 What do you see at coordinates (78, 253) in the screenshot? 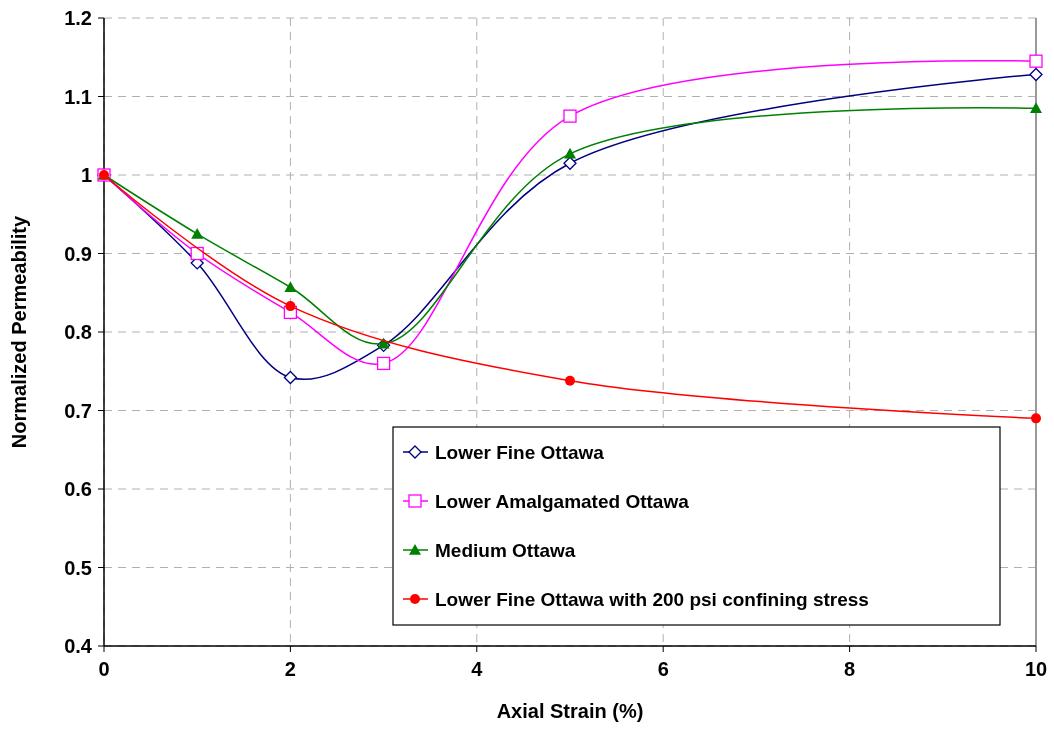
I see `y-tick-label: 0.9` at bounding box center [78, 253].